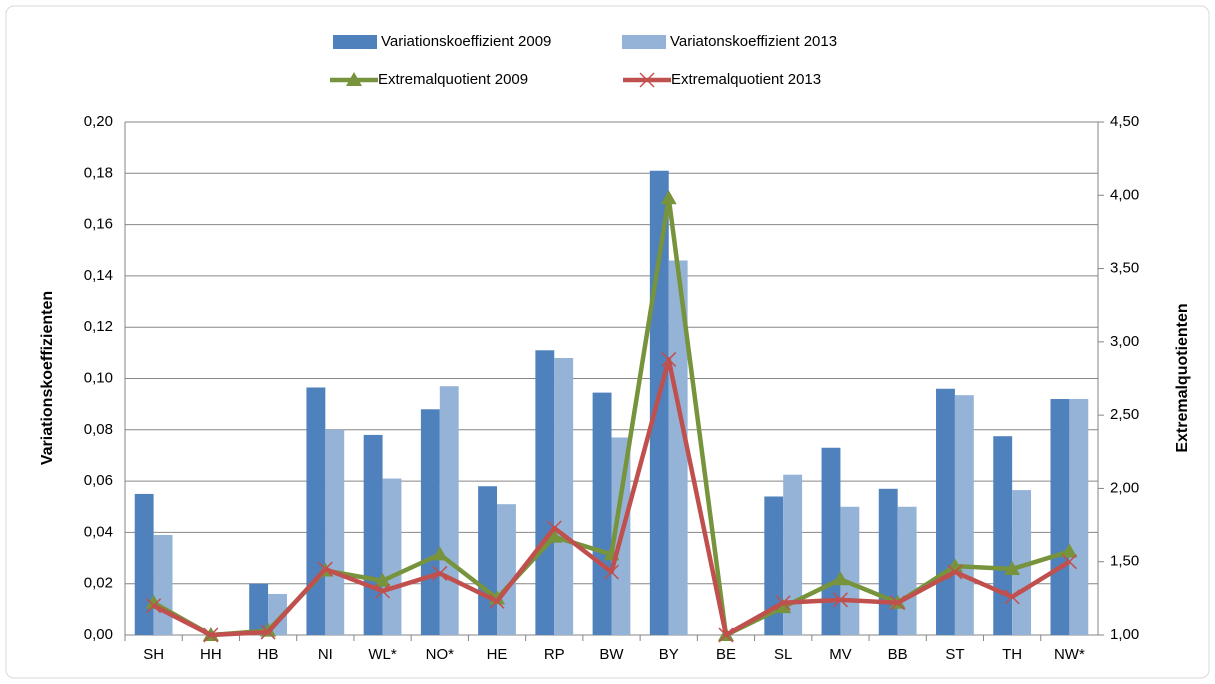  Describe the element at coordinates (611, 654) in the screenshot. I see `x-tick-label: BW` at that location.